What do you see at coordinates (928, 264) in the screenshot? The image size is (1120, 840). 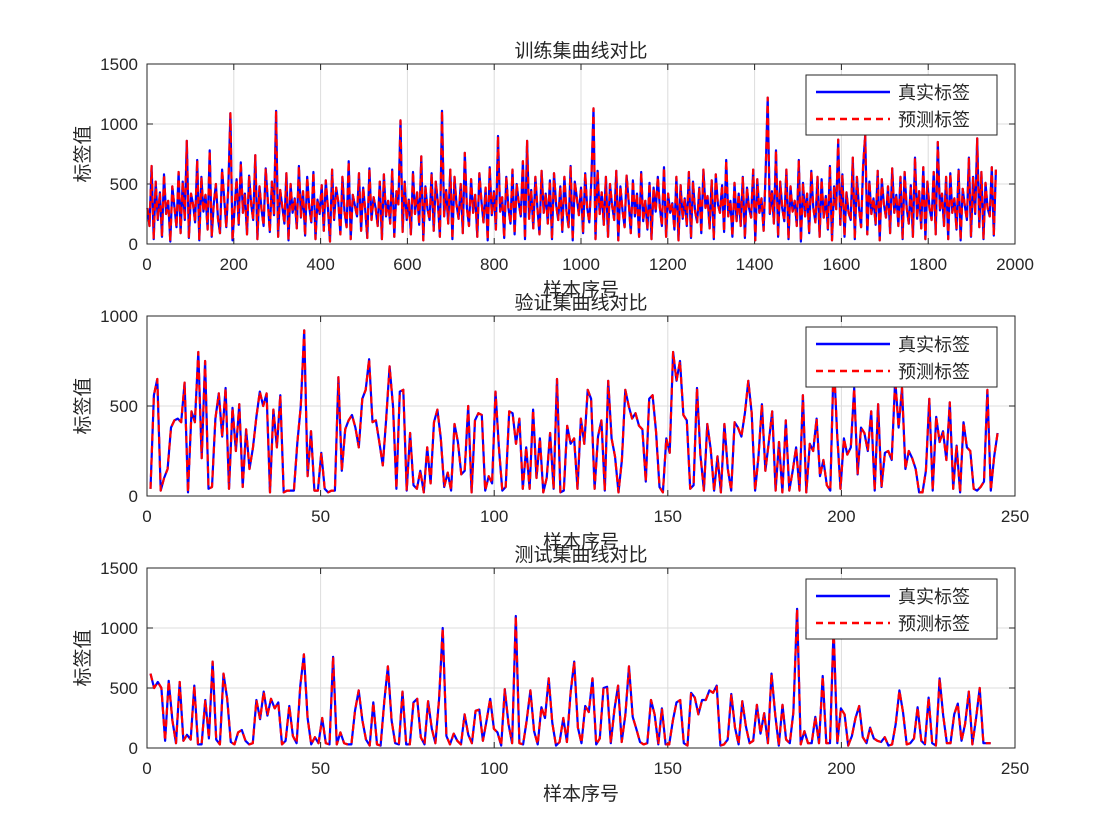 I see `x-tick-label: 1800` at bounding box center [928, 264].